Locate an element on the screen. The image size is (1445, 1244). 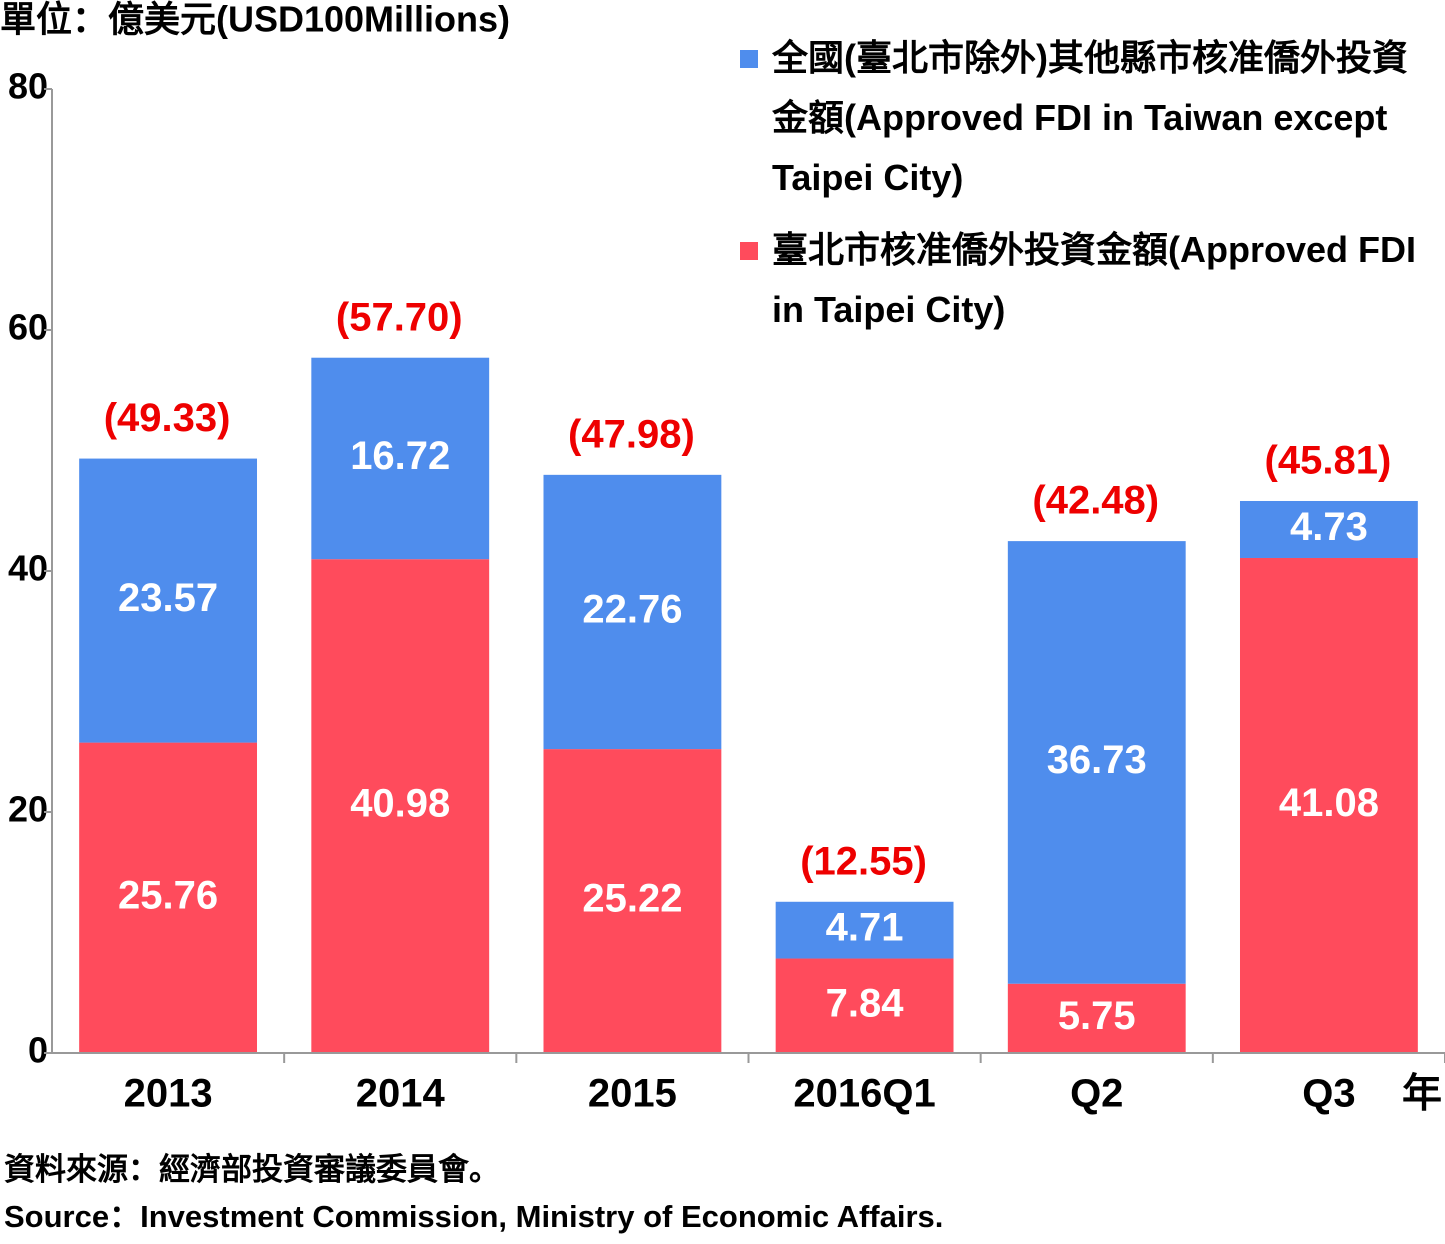
total-label: (57.70) is located at coordinates (399, 317).